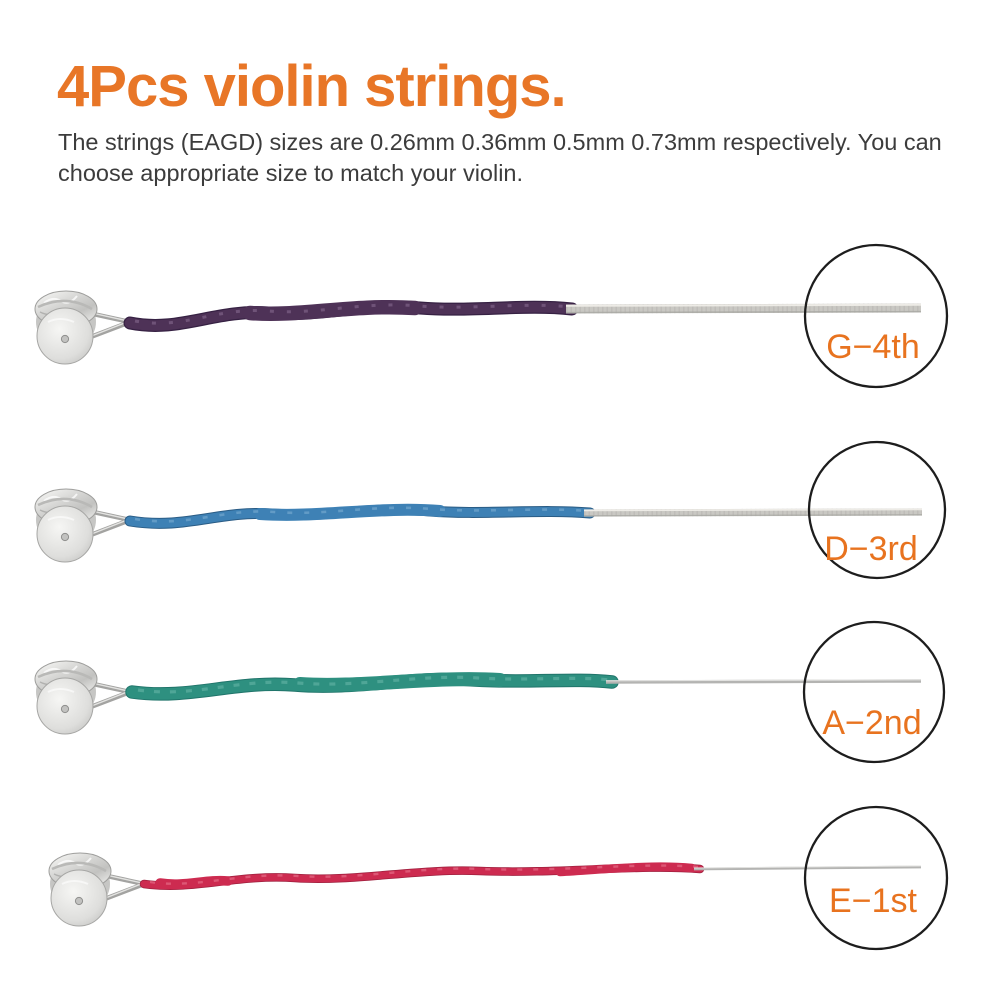 The image size is (1000, 1000). What do you see at coordinates (874, 692) in the screenshot?
I see `annotation-circle-a` at bounding box center [874, 692].